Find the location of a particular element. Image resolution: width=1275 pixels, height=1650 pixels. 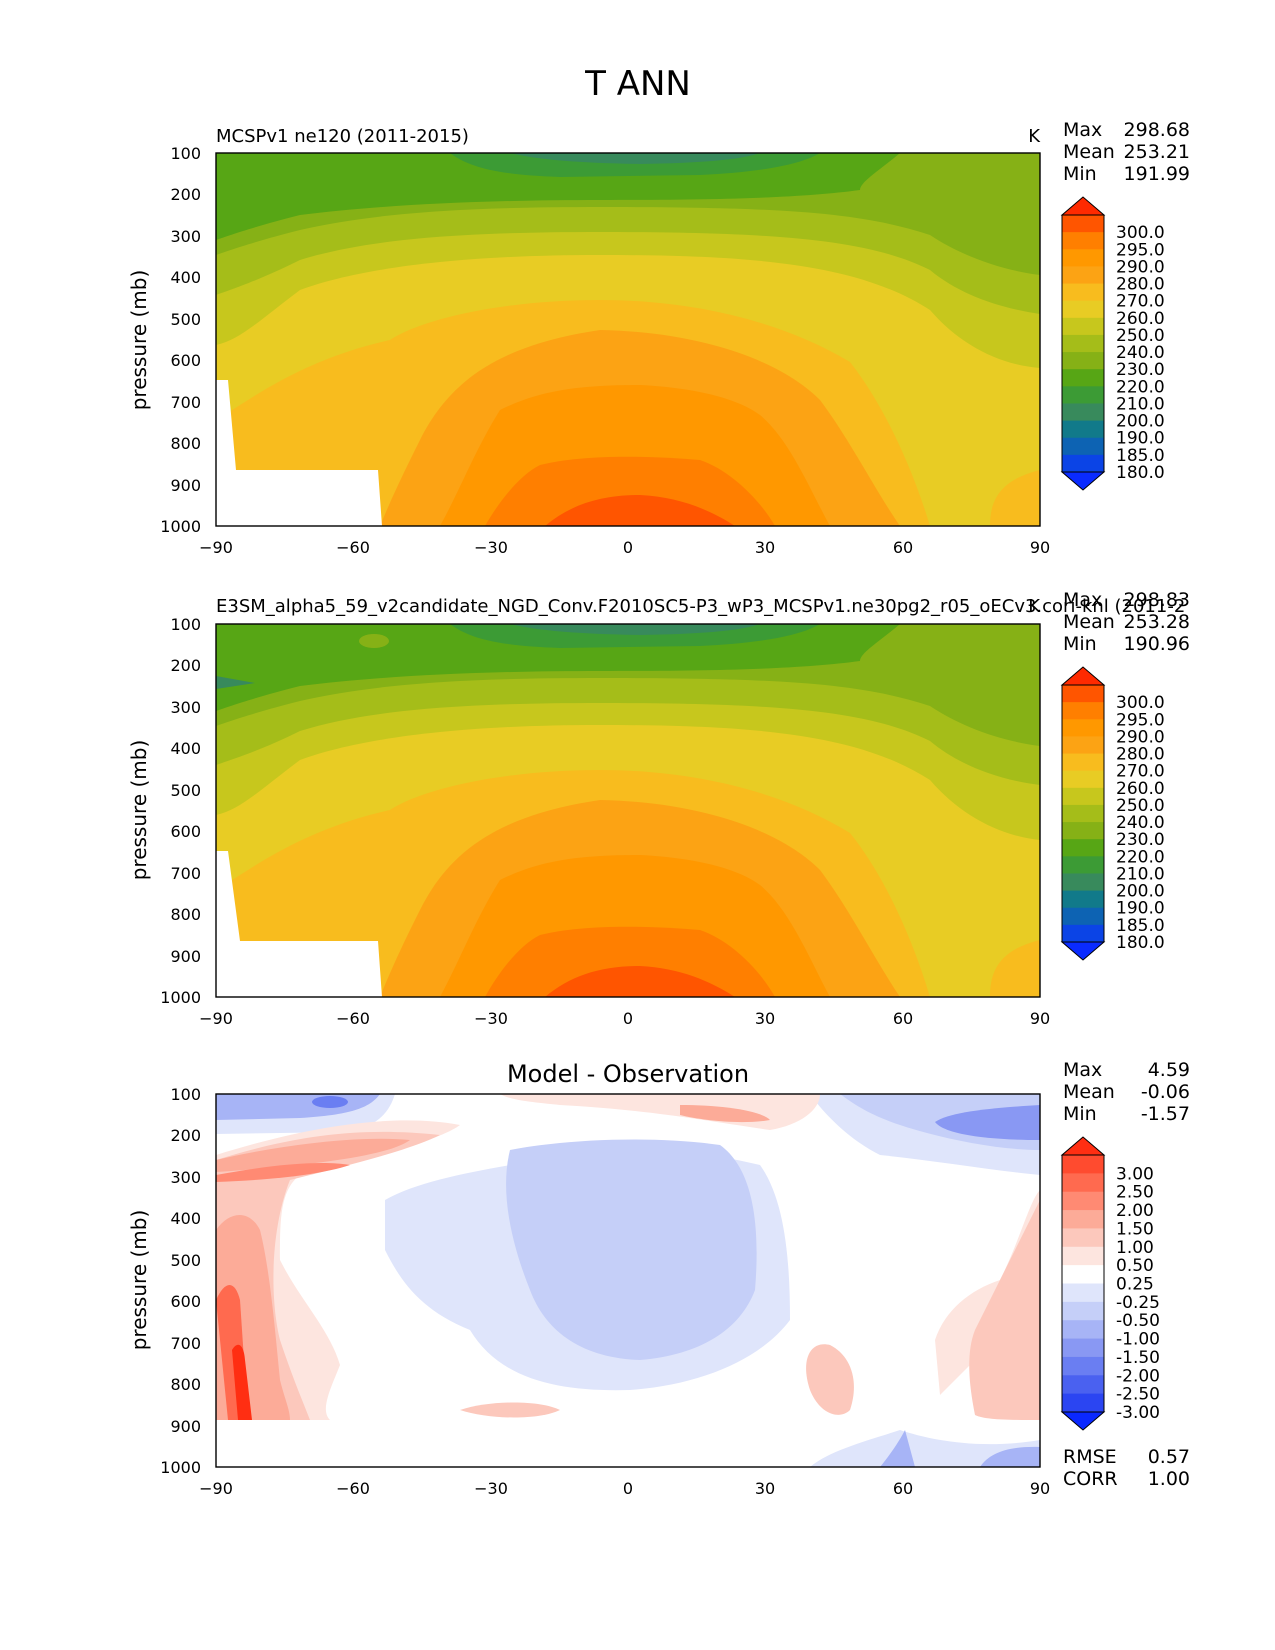

y-tick-label: 200 is located at coordinates (185, 1135).